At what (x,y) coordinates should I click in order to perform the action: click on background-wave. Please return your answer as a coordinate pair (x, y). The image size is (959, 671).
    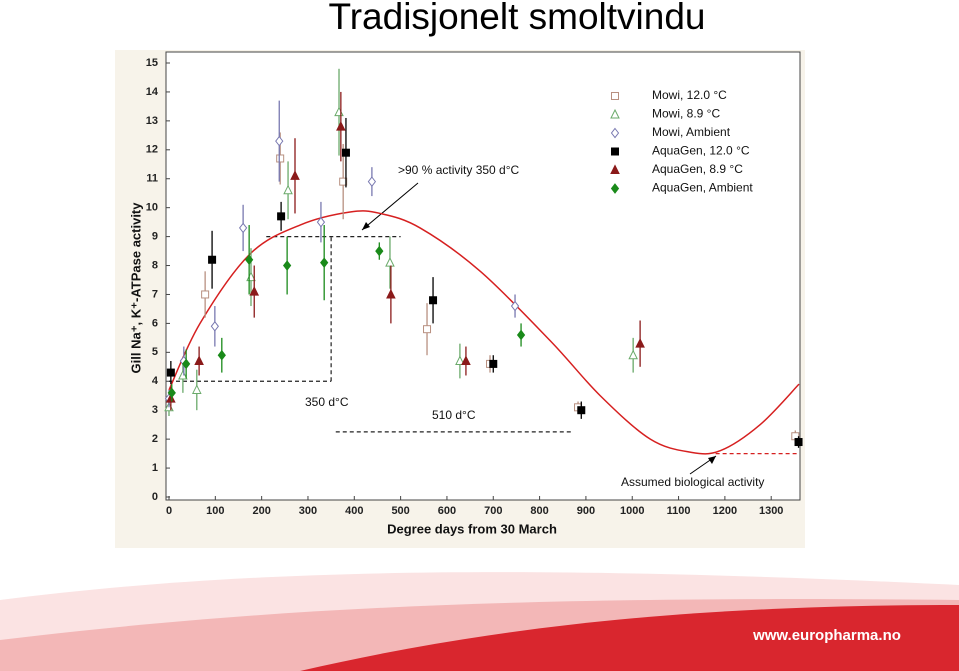
    Looking at the image, I should click on (629, 638).